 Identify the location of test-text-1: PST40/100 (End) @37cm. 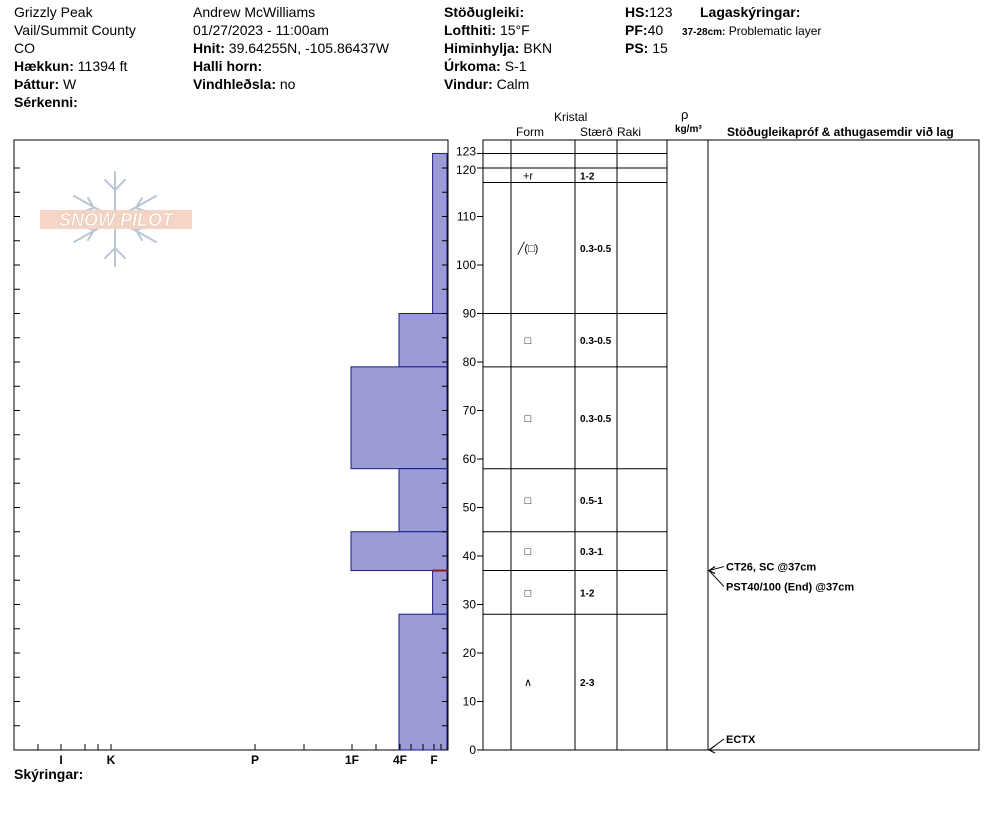
(790, 588).